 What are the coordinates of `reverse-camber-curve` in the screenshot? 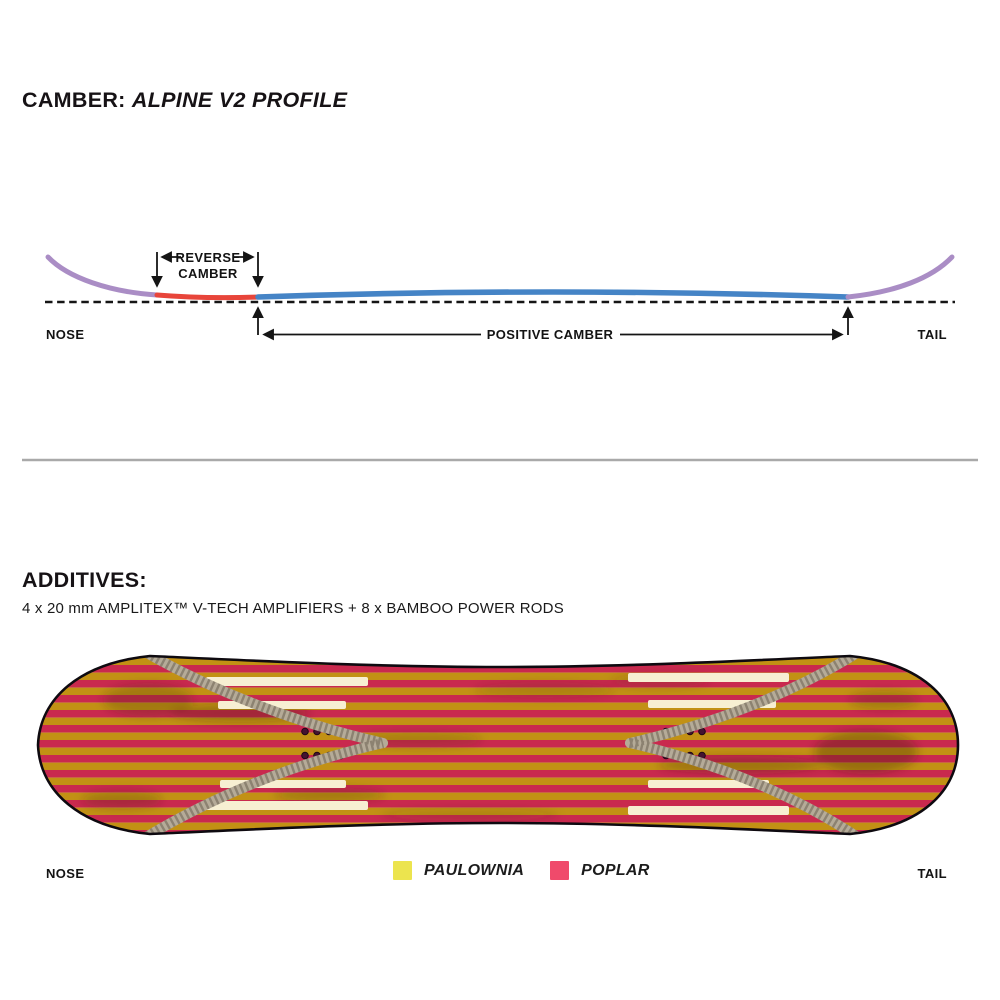 It's located at (207, 296).